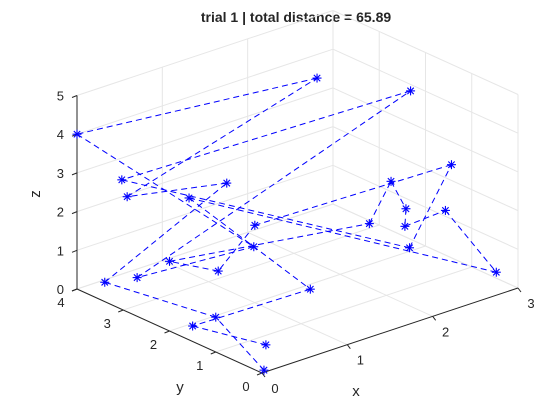  Describe the element at coordinates (60, 250) in the screenshot. I see `z-tick-label: 1` at that location.